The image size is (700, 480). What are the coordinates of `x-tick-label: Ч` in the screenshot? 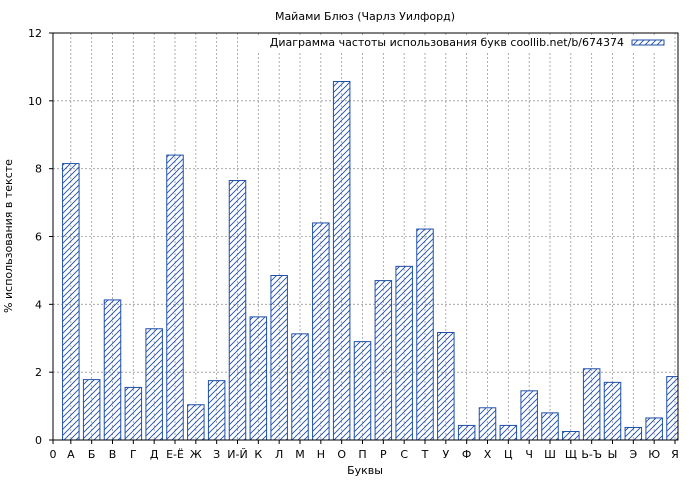 It's located at (529, 454).